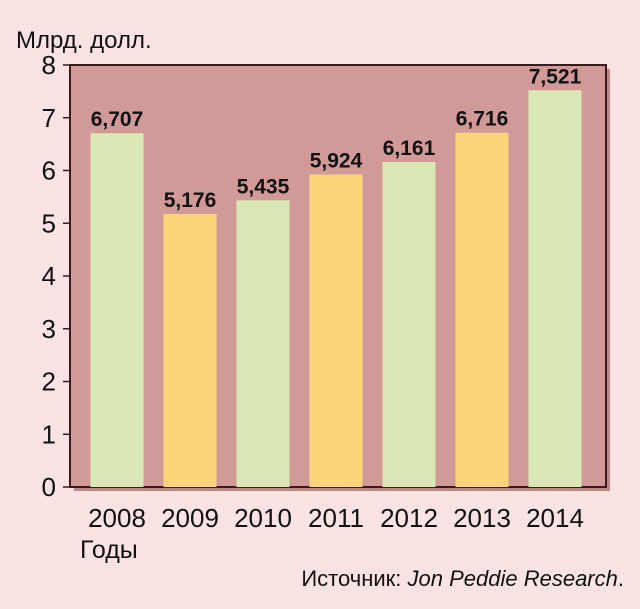 This screenshot has height=609, width=640. I want to click on bar-value-label: 6,707, so click(117, 119).